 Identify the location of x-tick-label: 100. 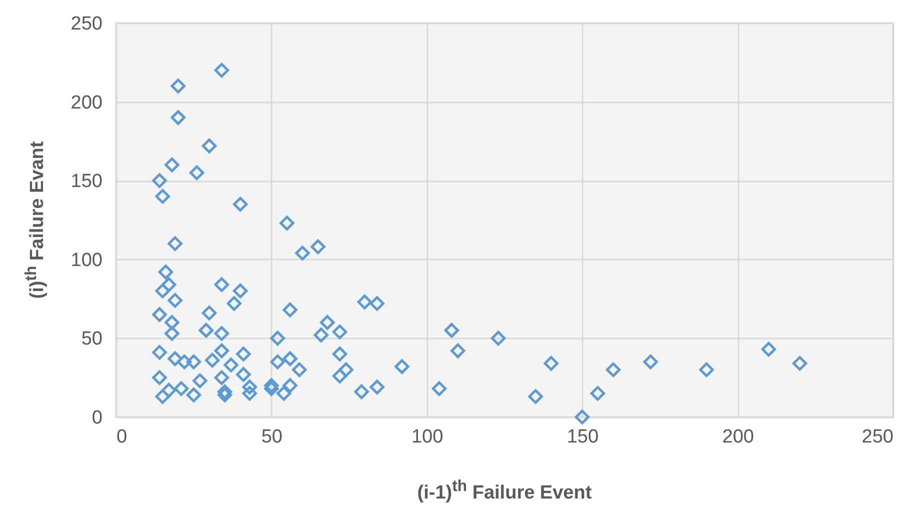
(427, 437).